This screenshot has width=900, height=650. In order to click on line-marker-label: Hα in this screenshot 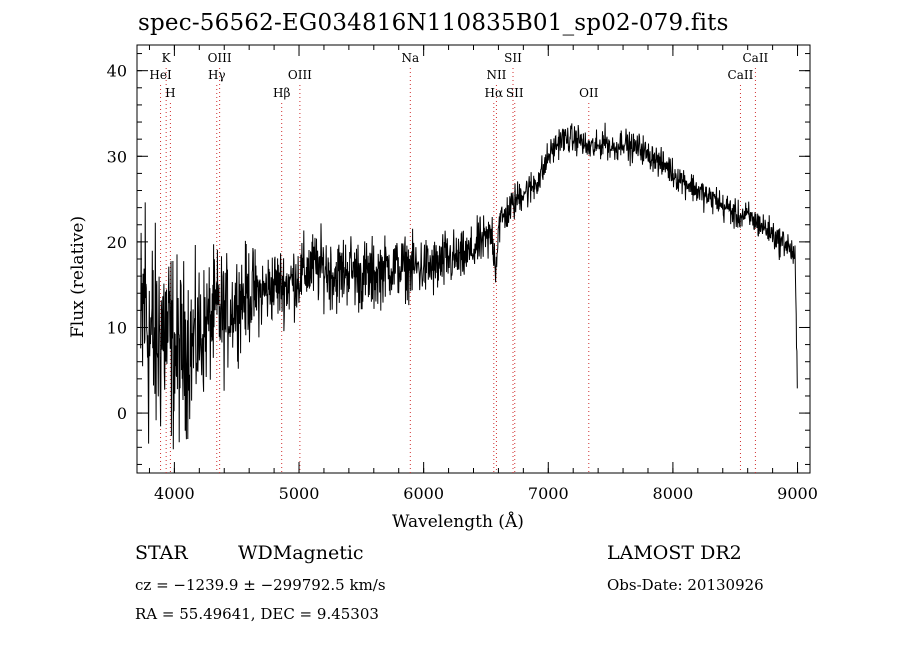, I will do `click(494, 93)`.